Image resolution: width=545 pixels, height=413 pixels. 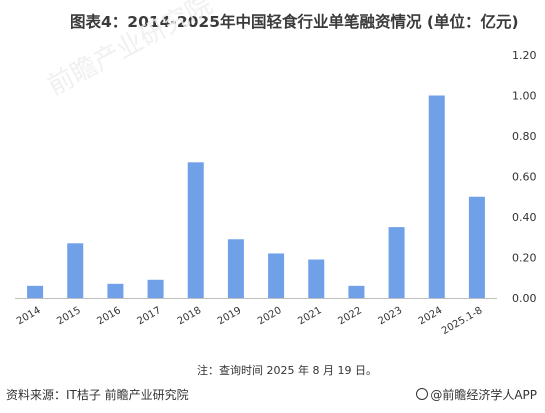 What do you see at coordinates (483, 395) in the screenshot?
I see `brand-text: @前瞻经济学人APP` at bounding box center [483, 395].